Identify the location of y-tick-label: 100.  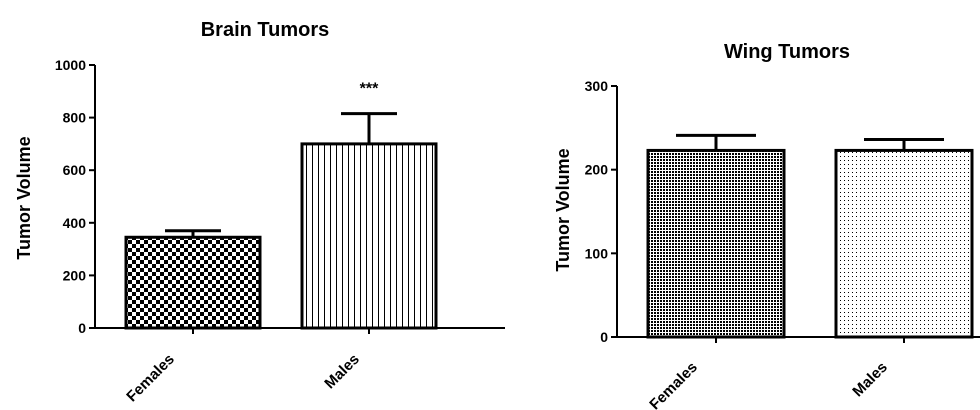
(597, 253).